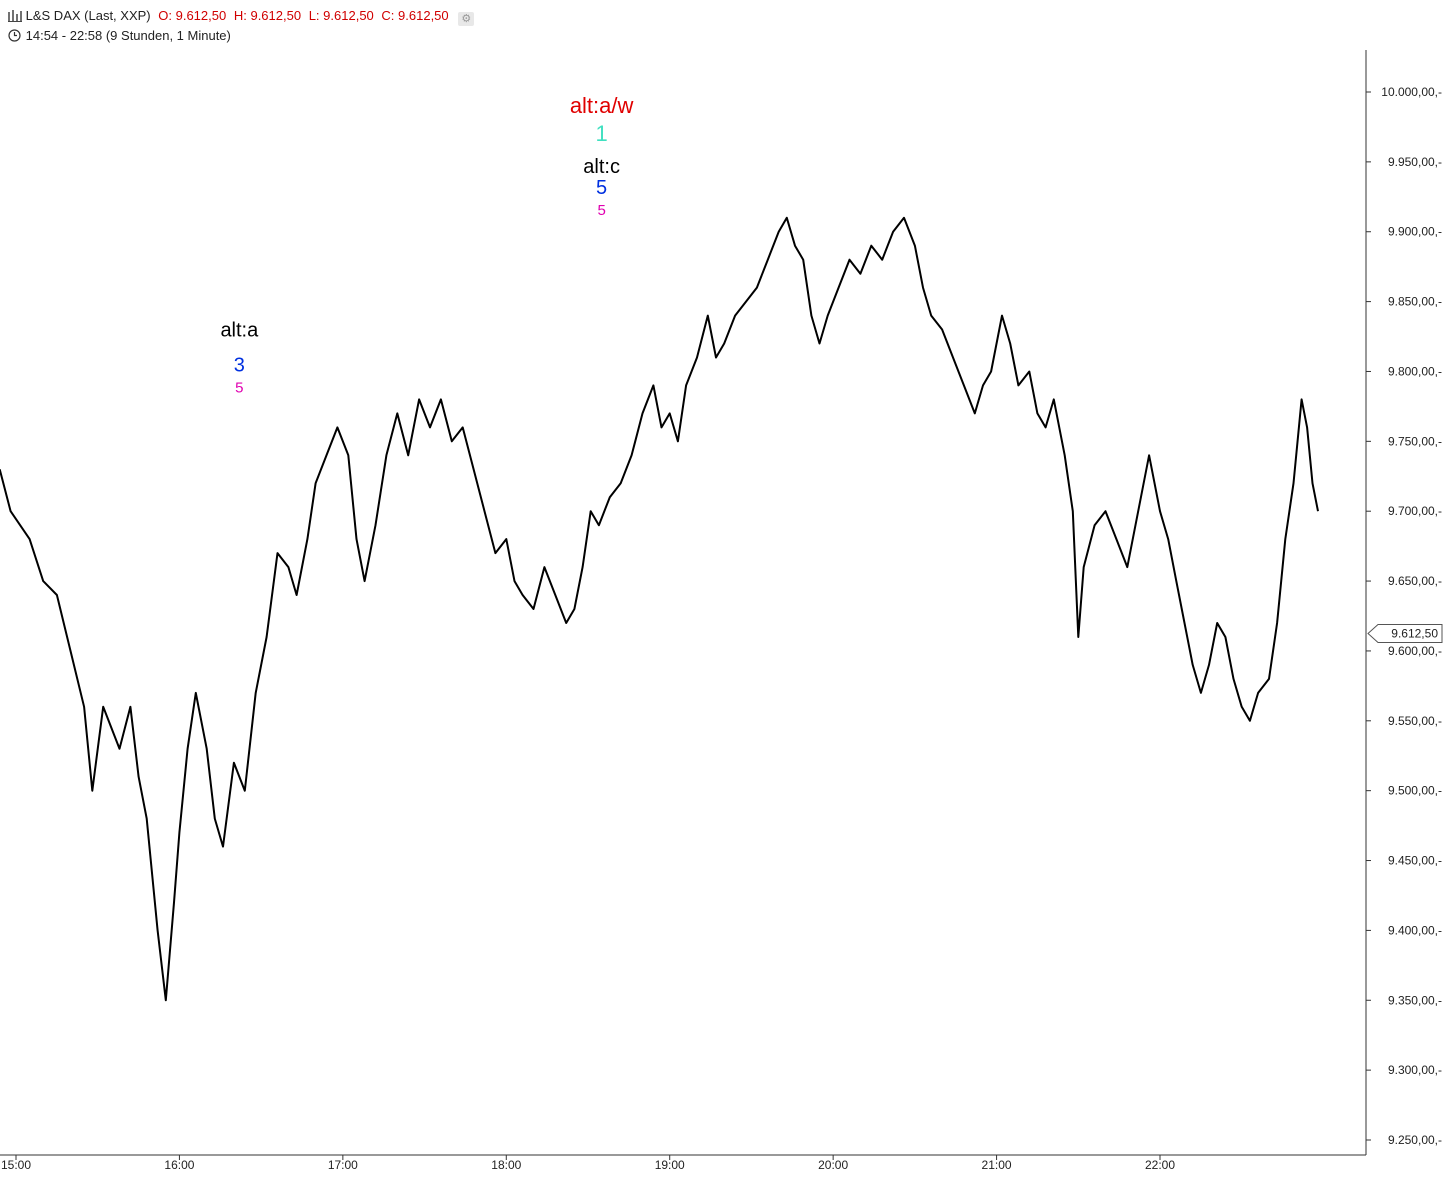 The height and width of the screenshot is (1179, 1446). I want to click on x-tick-label: 16:00, so click(179, 1165).